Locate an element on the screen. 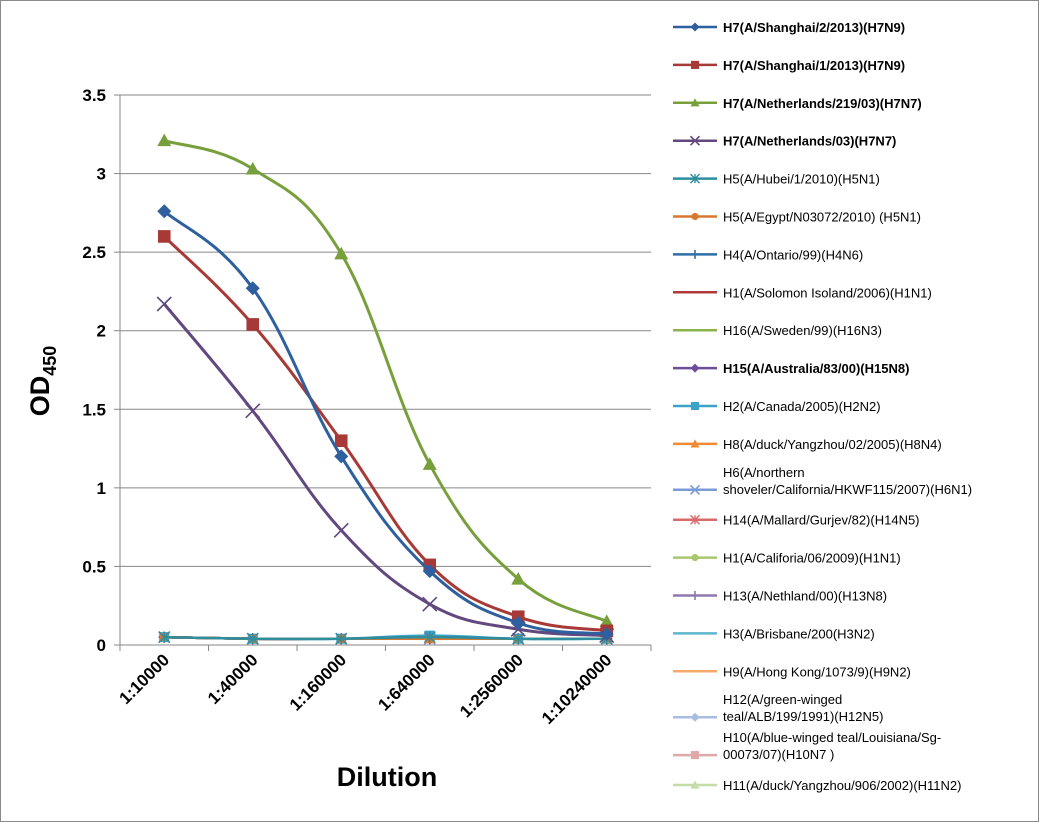 The image size is (1039, 822). legend-label: H11(A/duck/Yangzhou/906/2002)(H11N2) is located at coordinates (842, 785).